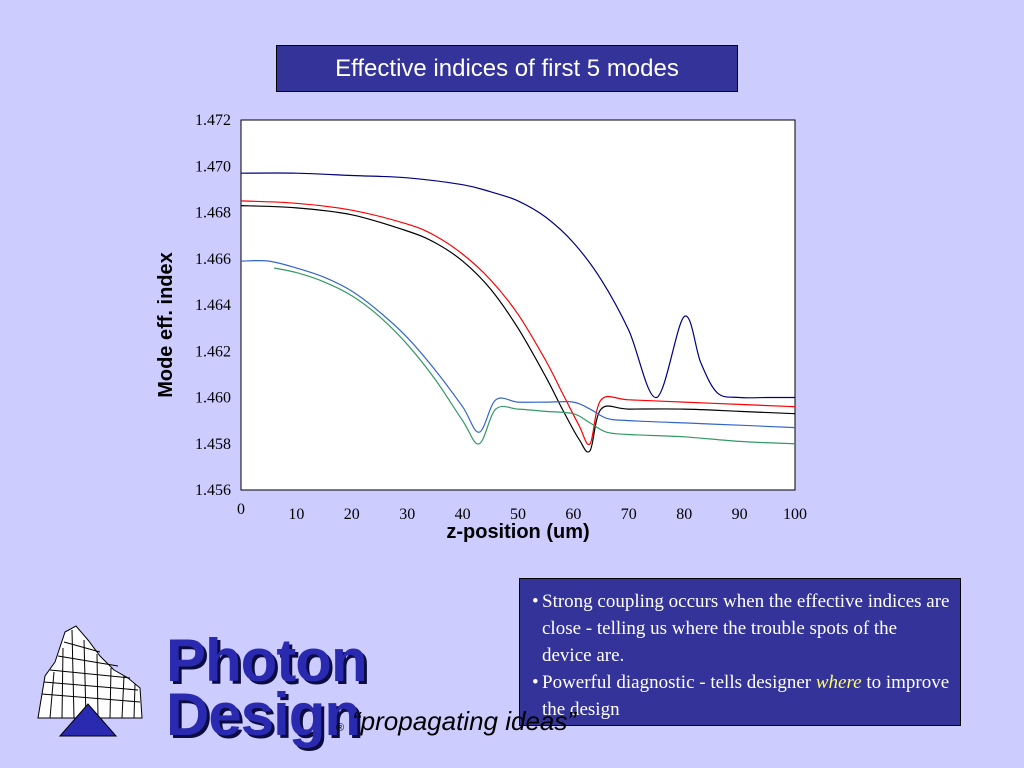  What do you see at coordinates (213, 490) in the screenshot?
I see `y-tick-label: 1.456` at bounding box center [213, 490].